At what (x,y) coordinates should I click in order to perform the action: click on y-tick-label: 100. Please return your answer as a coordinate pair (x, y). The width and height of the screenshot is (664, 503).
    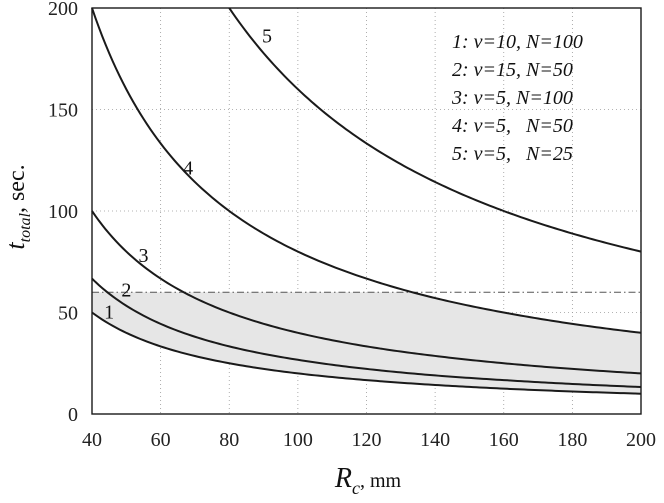
    Looking at the image, I should click on (63, 212).